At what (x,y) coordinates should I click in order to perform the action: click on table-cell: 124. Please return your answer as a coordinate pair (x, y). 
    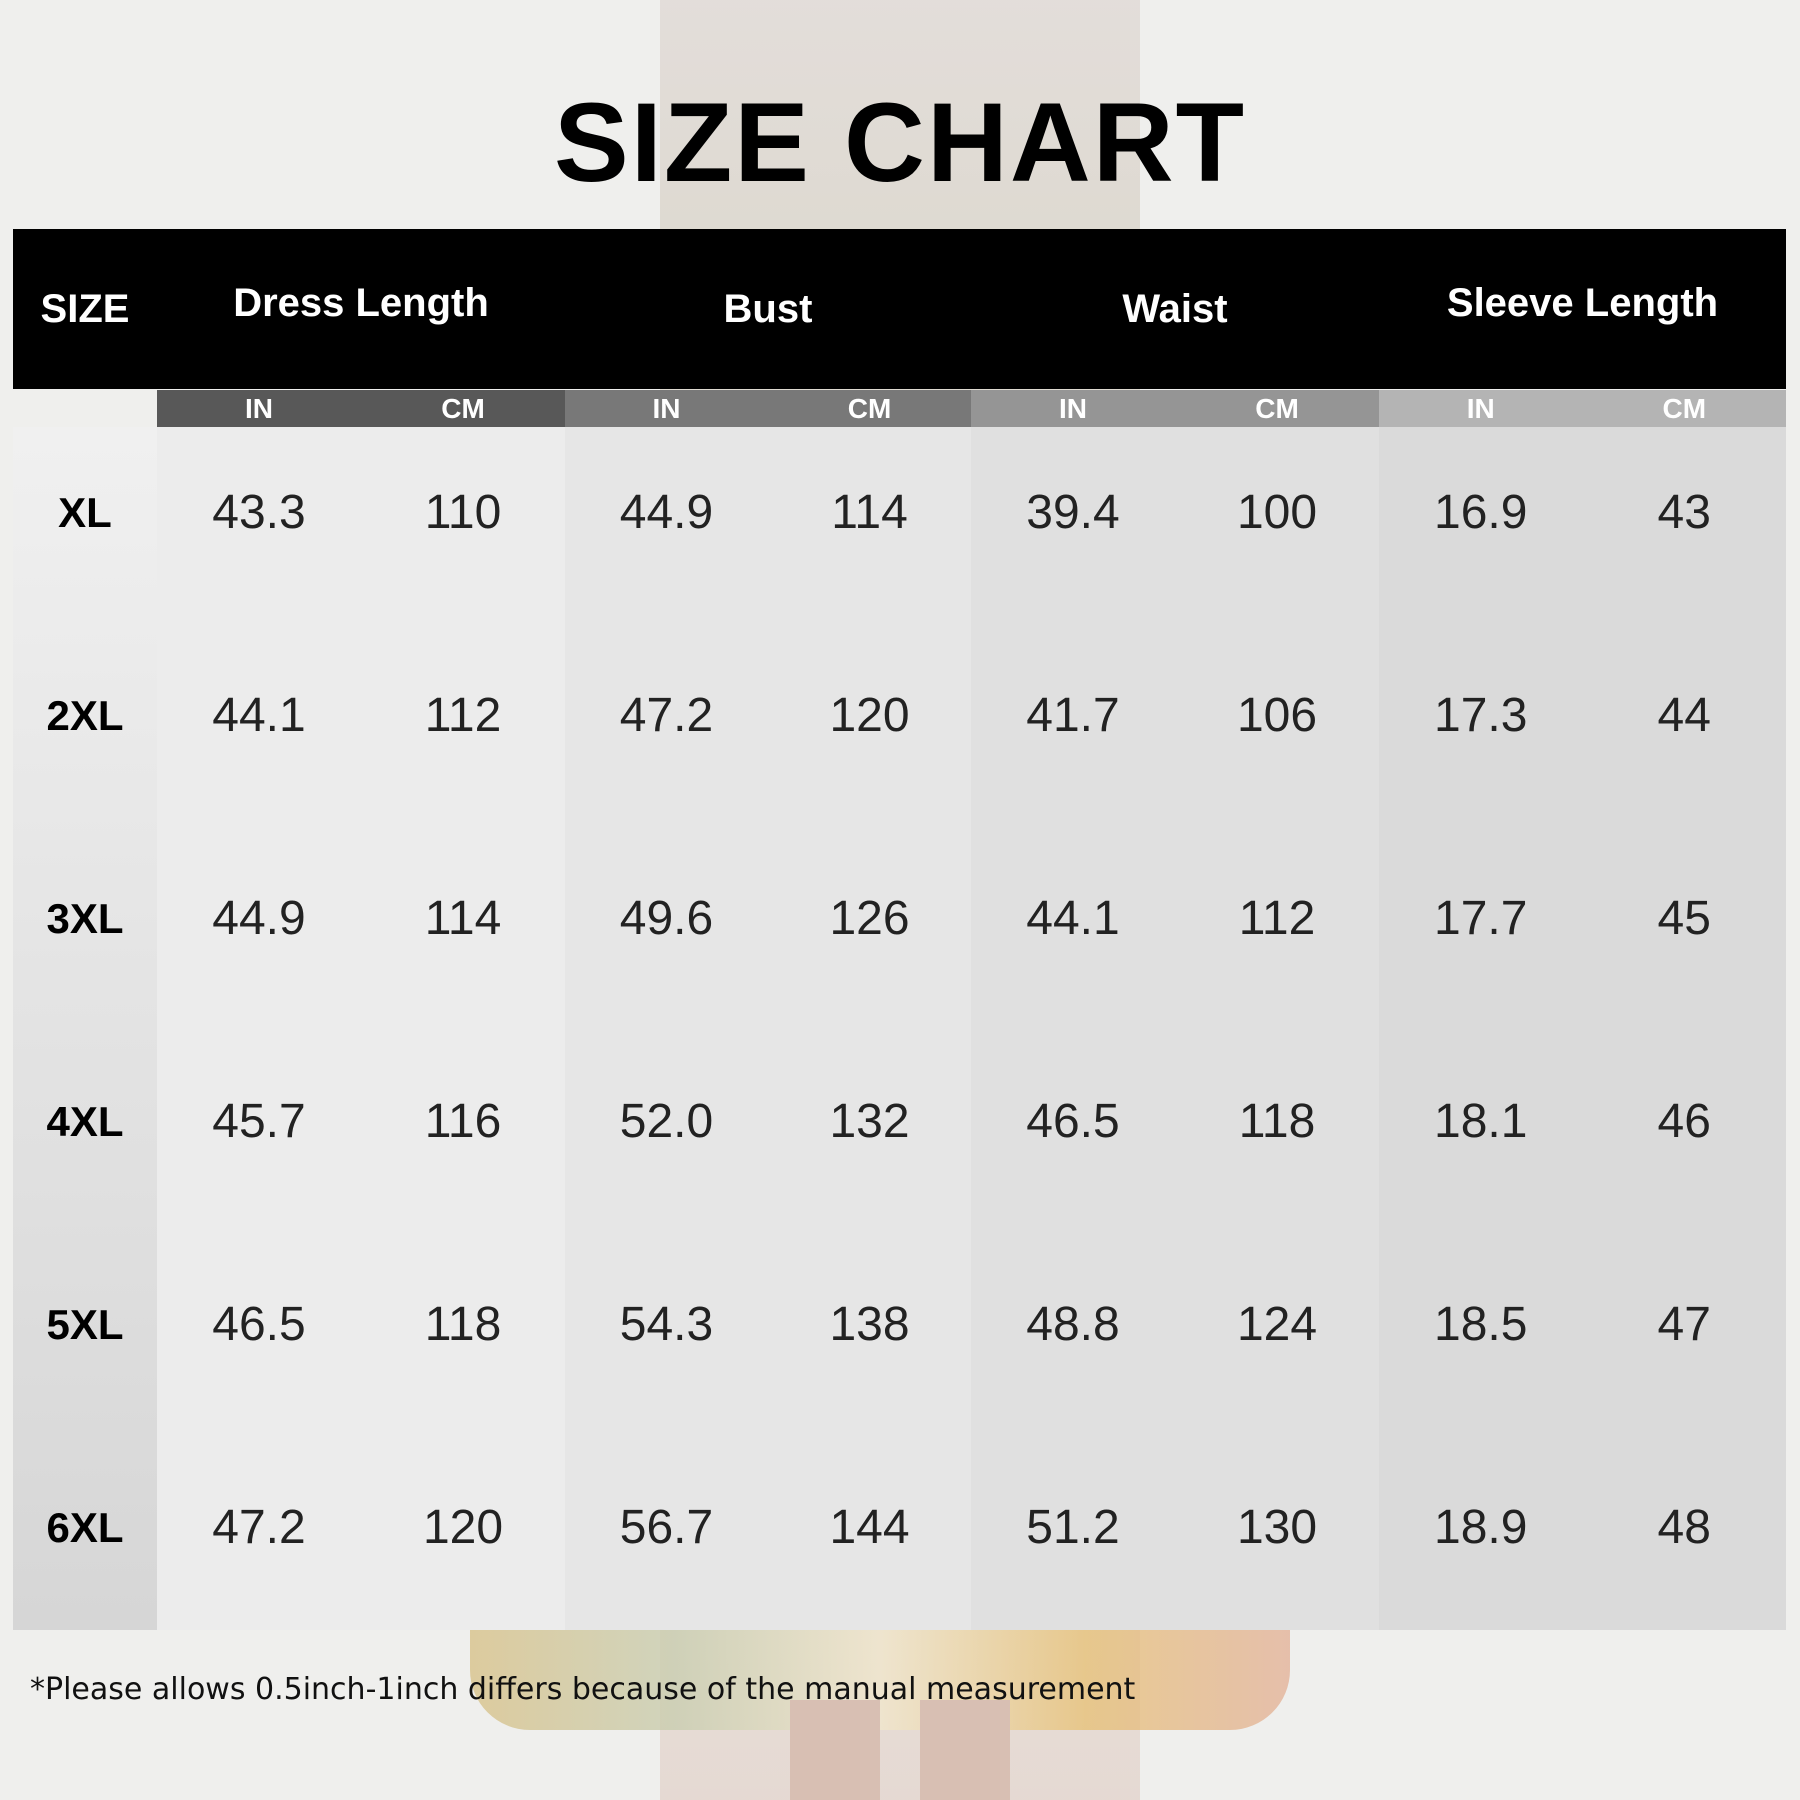
    Looking at the image, I should click on (1277, 1324).